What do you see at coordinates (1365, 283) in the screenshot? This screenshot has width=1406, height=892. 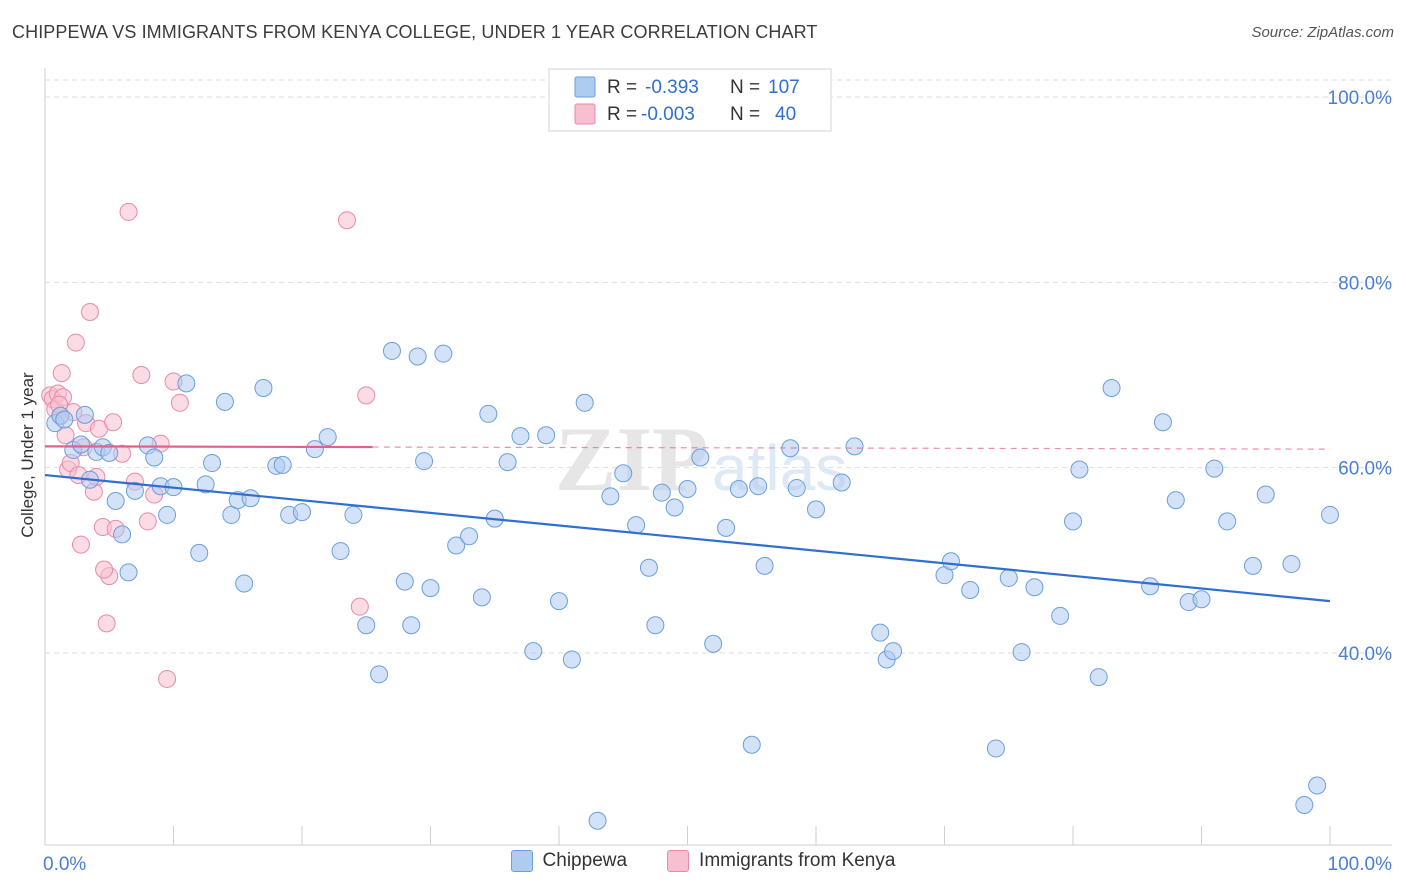 I see `y-tick-label: 80.0%` at bounding box center [1365, 283].